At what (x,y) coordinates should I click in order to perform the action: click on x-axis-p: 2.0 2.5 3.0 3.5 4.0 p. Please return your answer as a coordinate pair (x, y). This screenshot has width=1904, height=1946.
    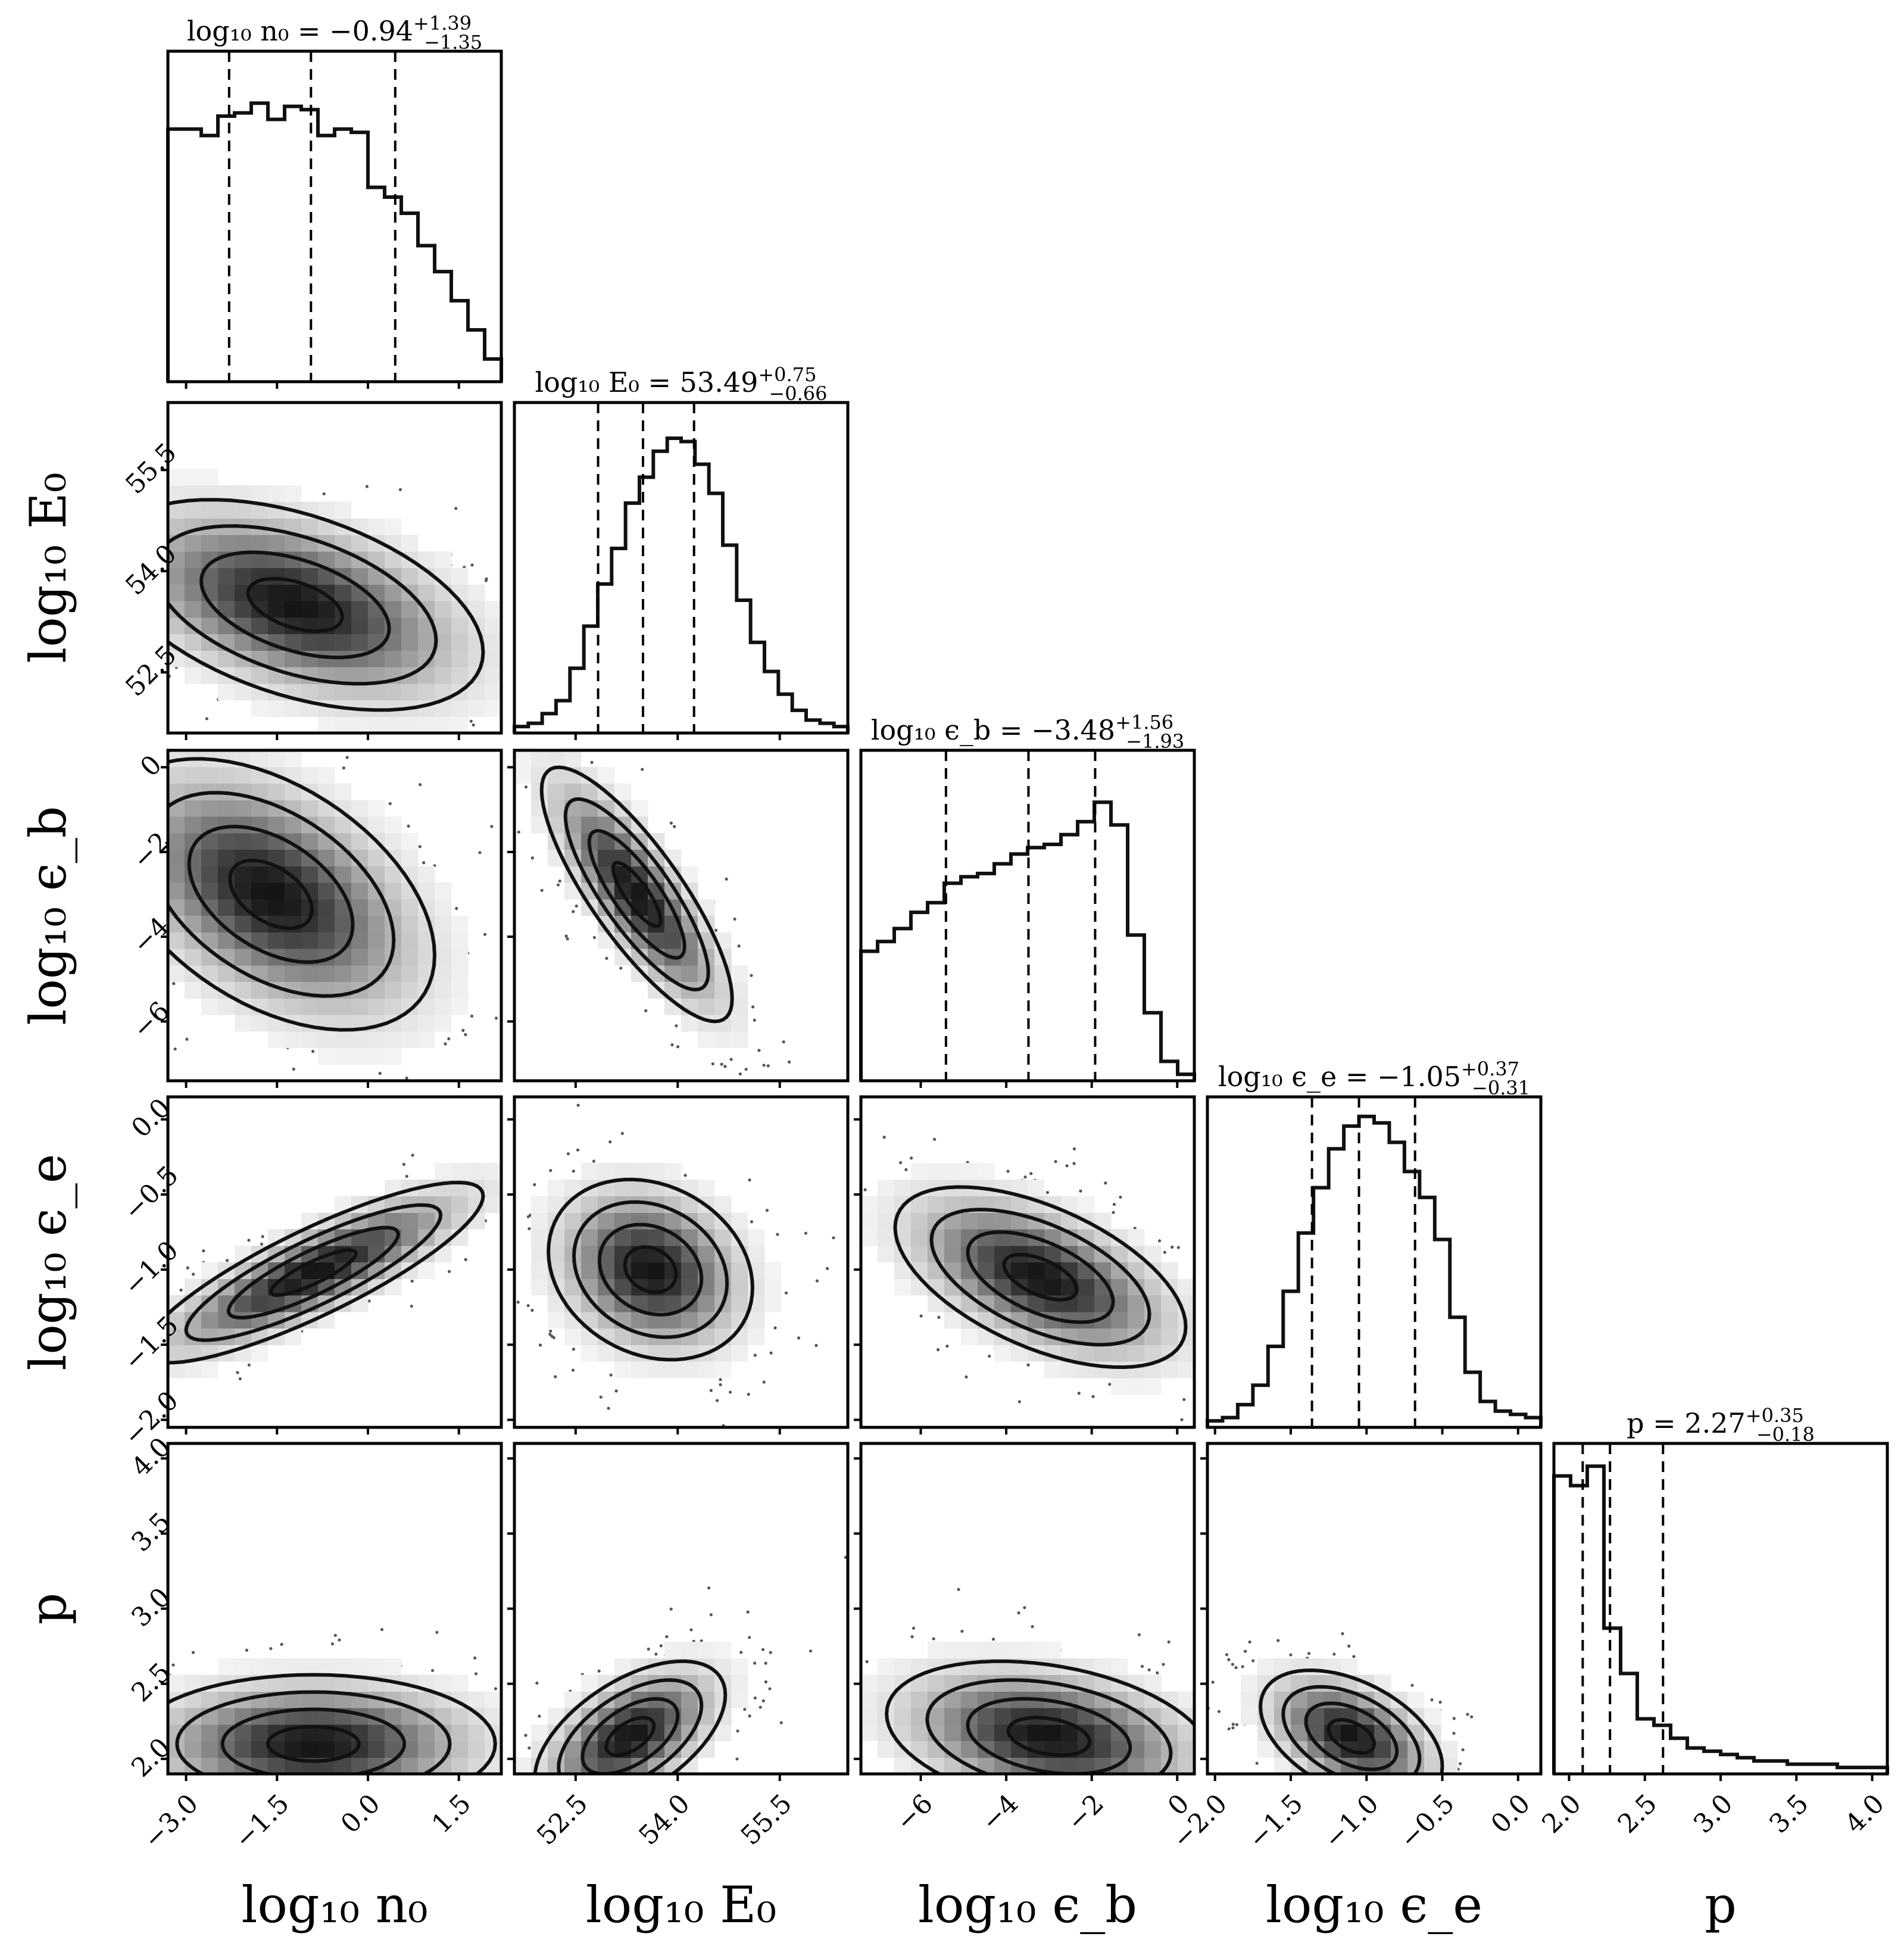
    Looking at the image, I should click on (1713, 1854).